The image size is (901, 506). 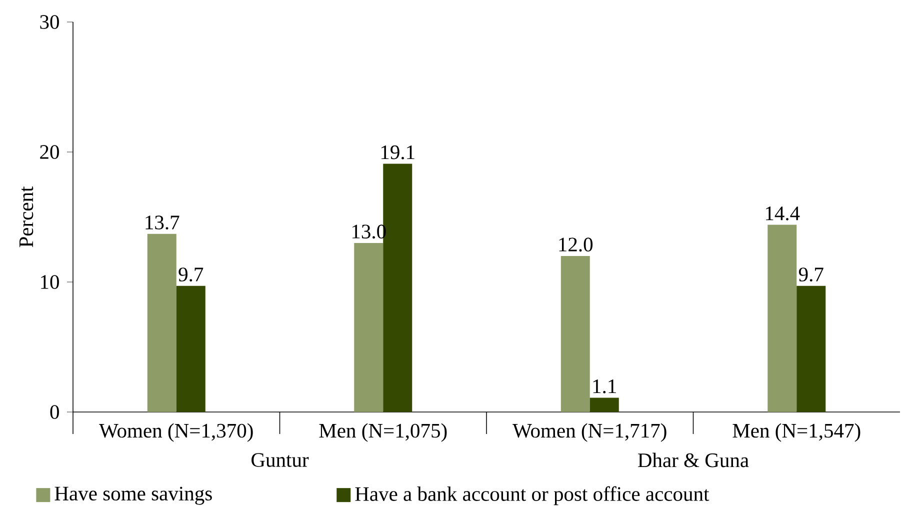 I want to click on data-label: 13.7, so click(x=163, y=223).